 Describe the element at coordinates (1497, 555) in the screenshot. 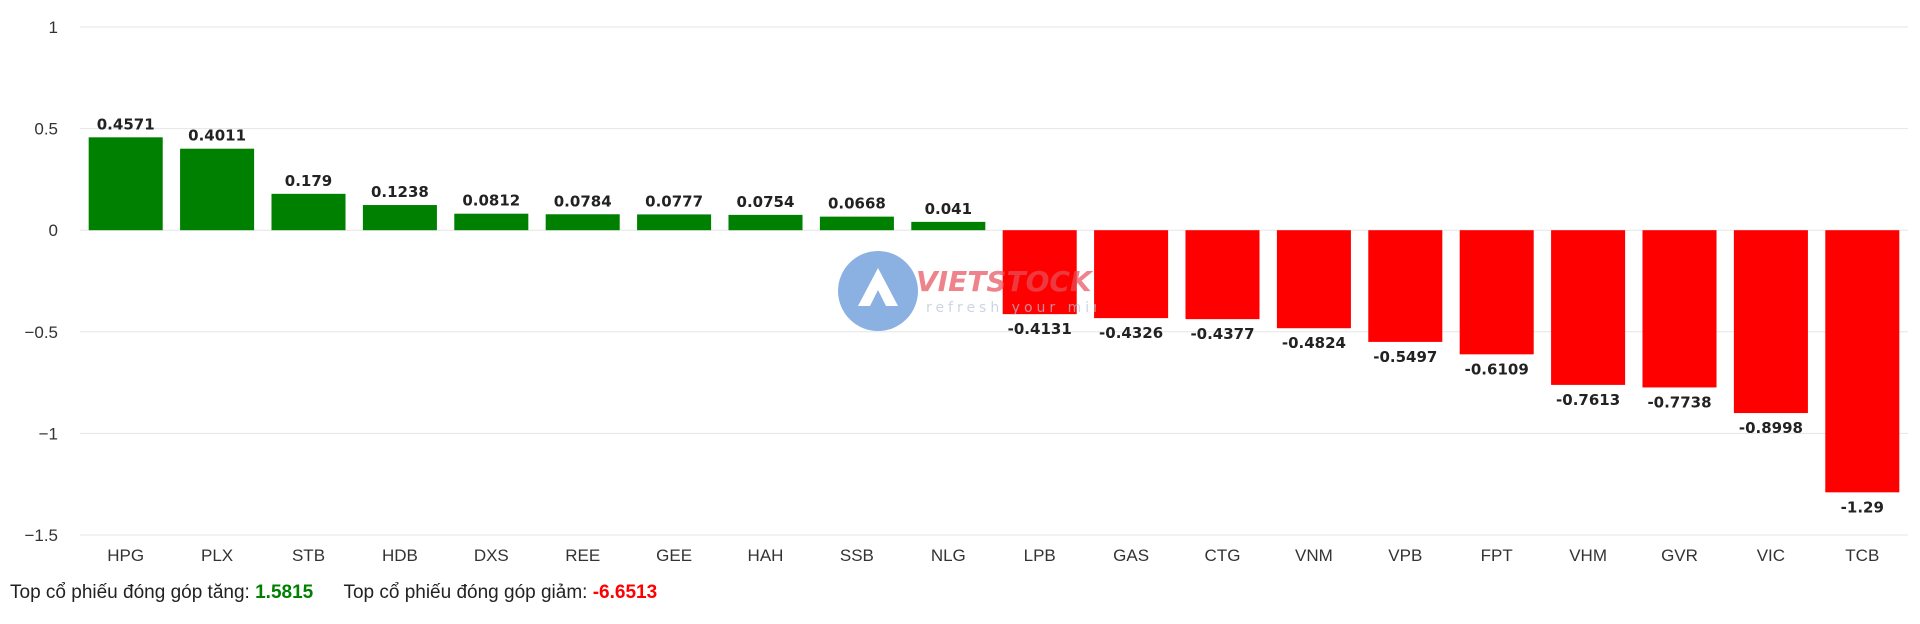

I see `x-tick-label-fpt: FPT` at that location.